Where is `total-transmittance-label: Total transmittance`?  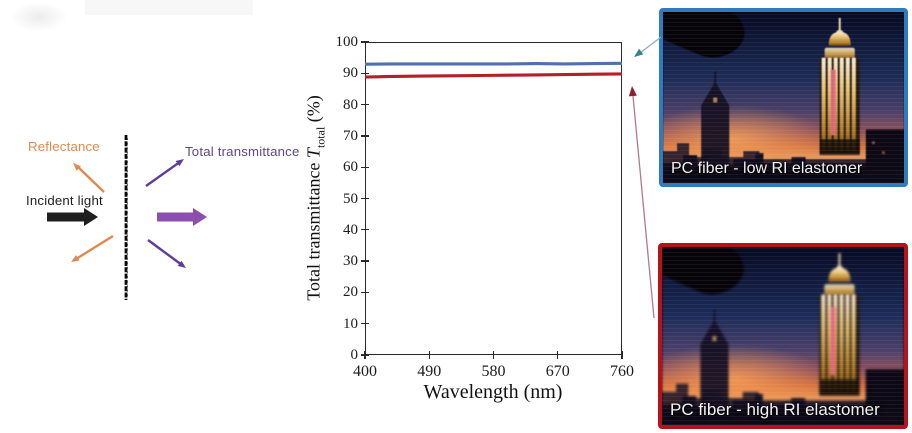
total-transmittance-label: Total transmittance is located at coordinates (242, 151).